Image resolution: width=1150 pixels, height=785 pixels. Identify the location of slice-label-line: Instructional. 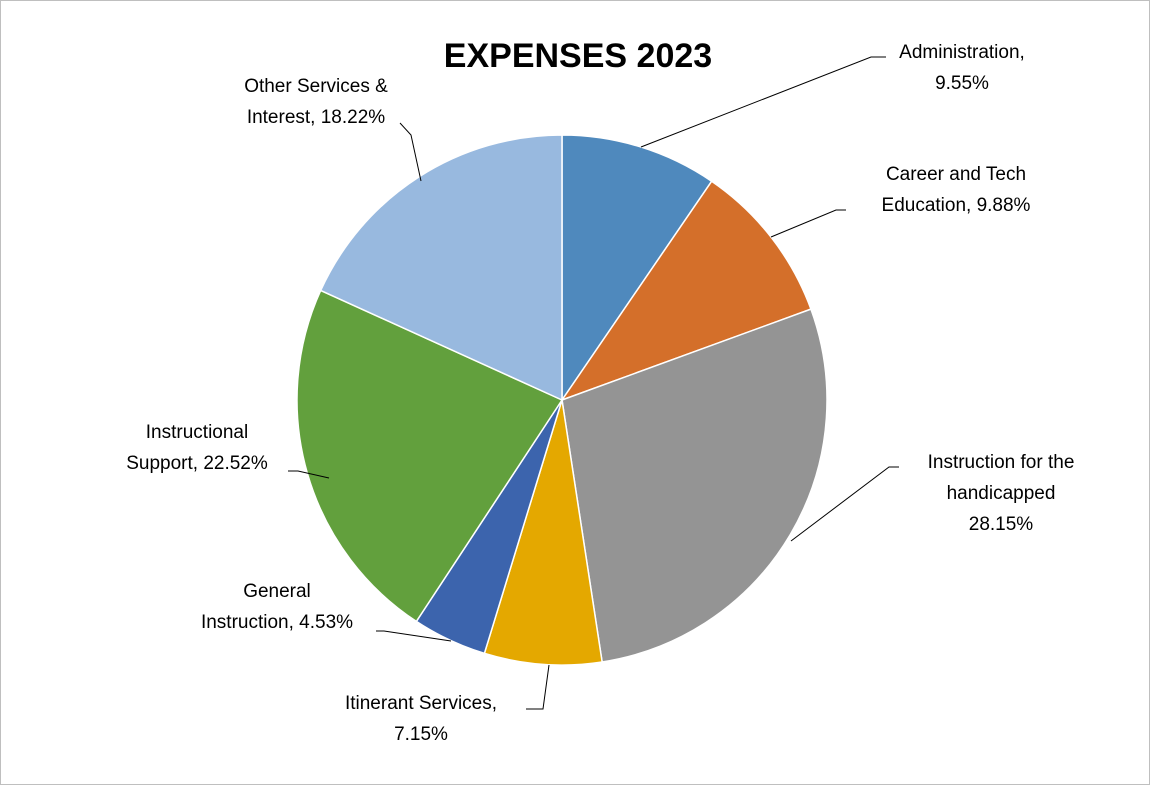
(197, 432).